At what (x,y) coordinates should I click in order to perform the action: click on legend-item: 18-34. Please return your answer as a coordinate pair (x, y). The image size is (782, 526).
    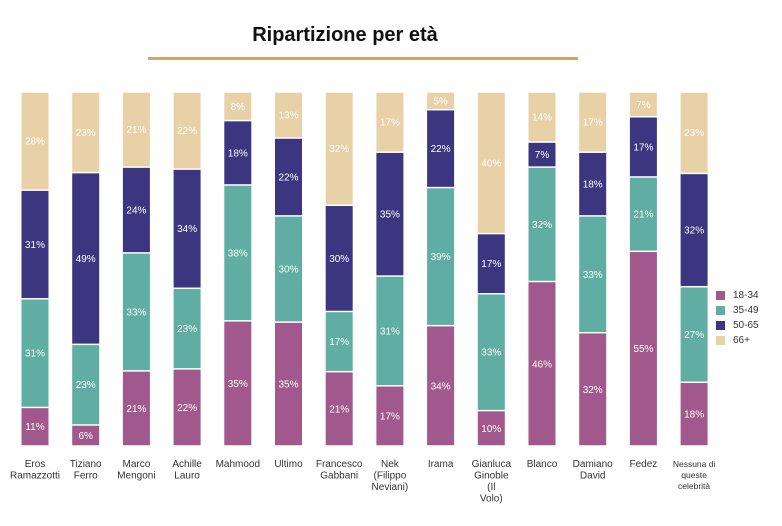
    Looking at the image, I should click on (737, 295).